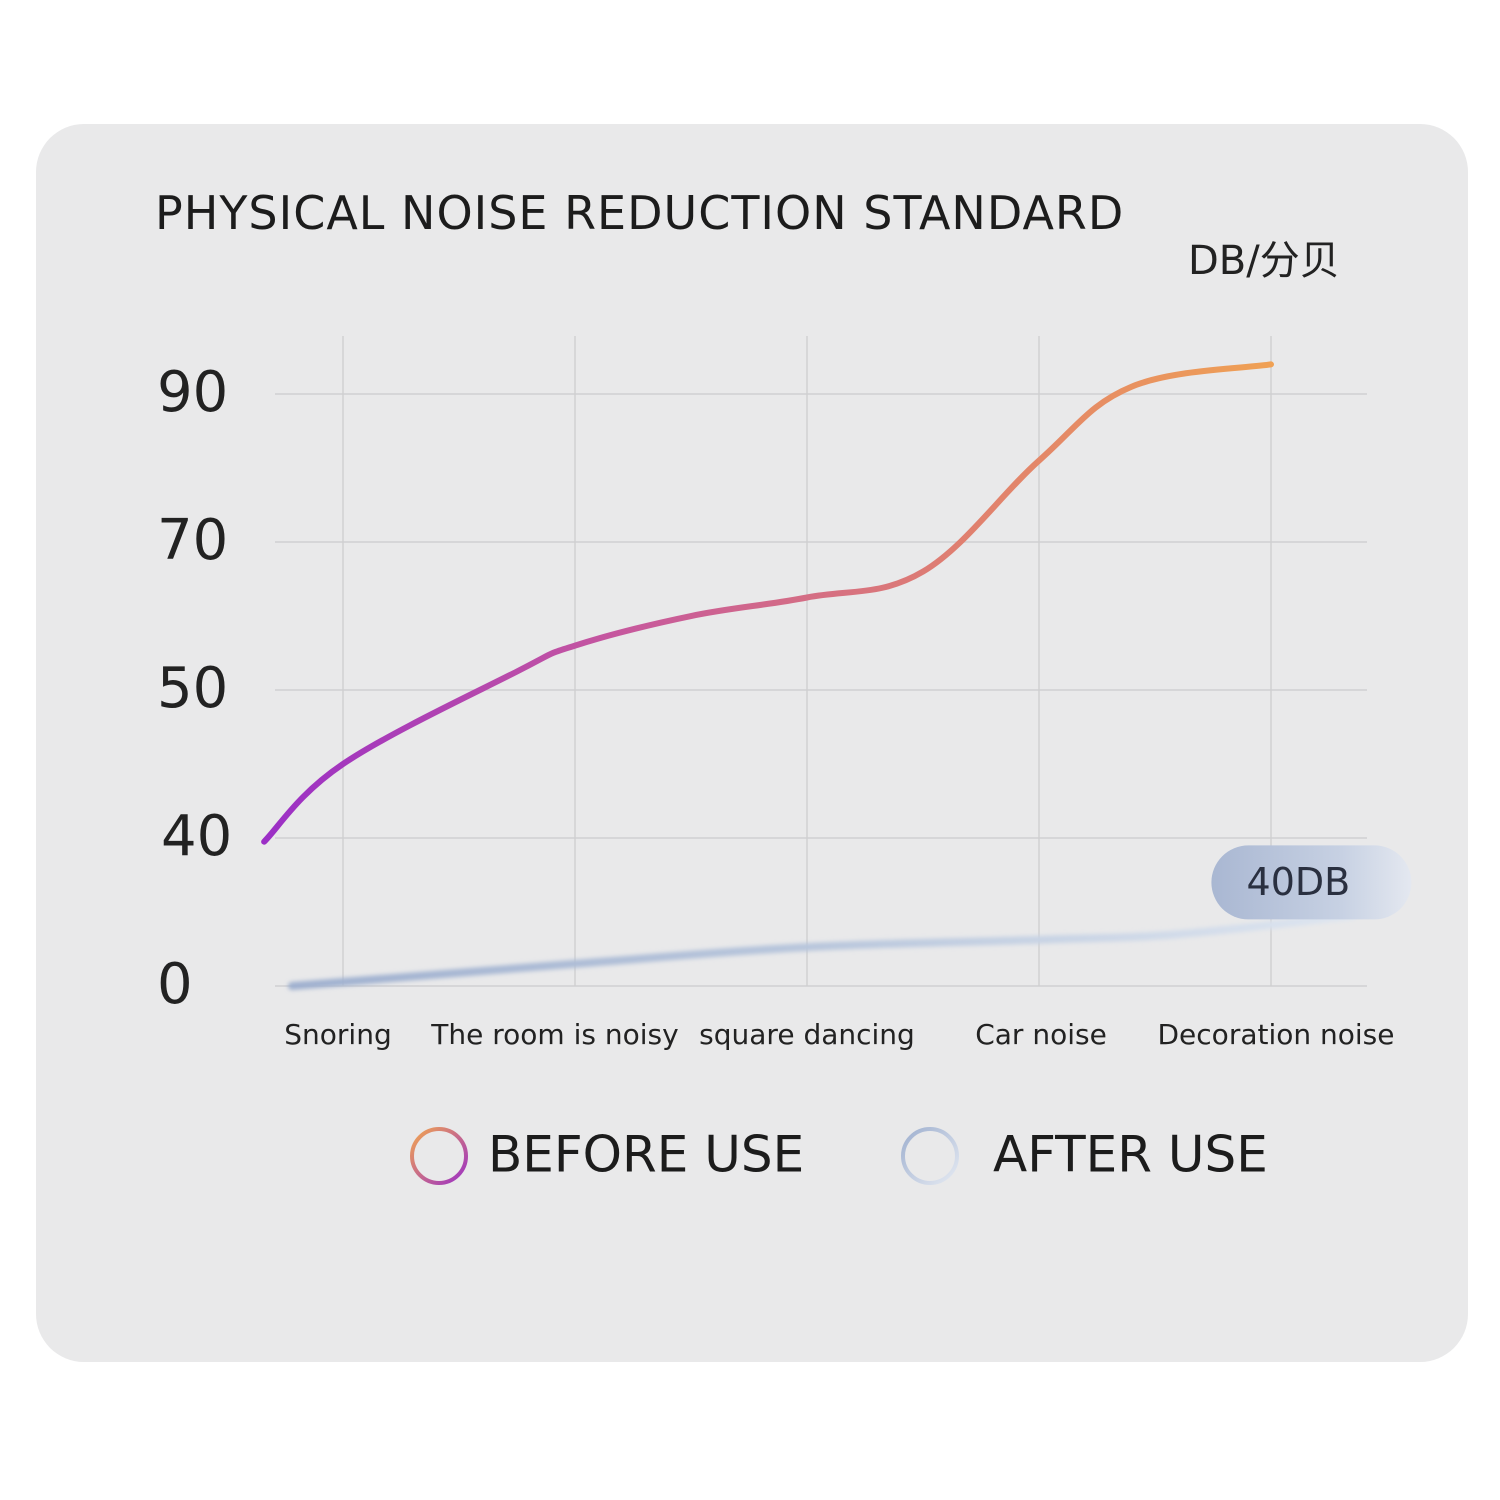 This screenshot has width=1500, height=1500. Describe the element at coordinates (192, 392) in the screenshot. I see `y-tick-label: 90` at that location.